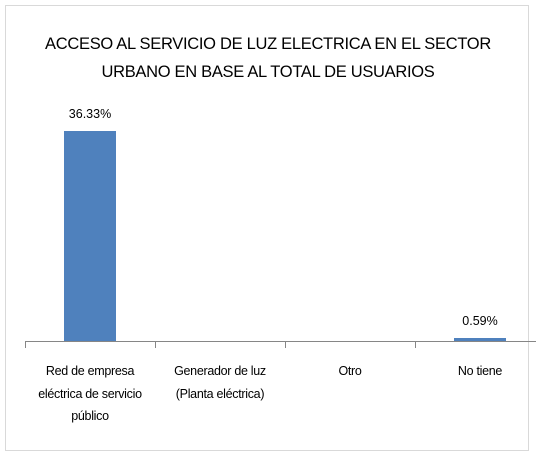 The width and height of the screenshot is (536, 457). I want to click on data-label: 0.59%, so click(480, 320).